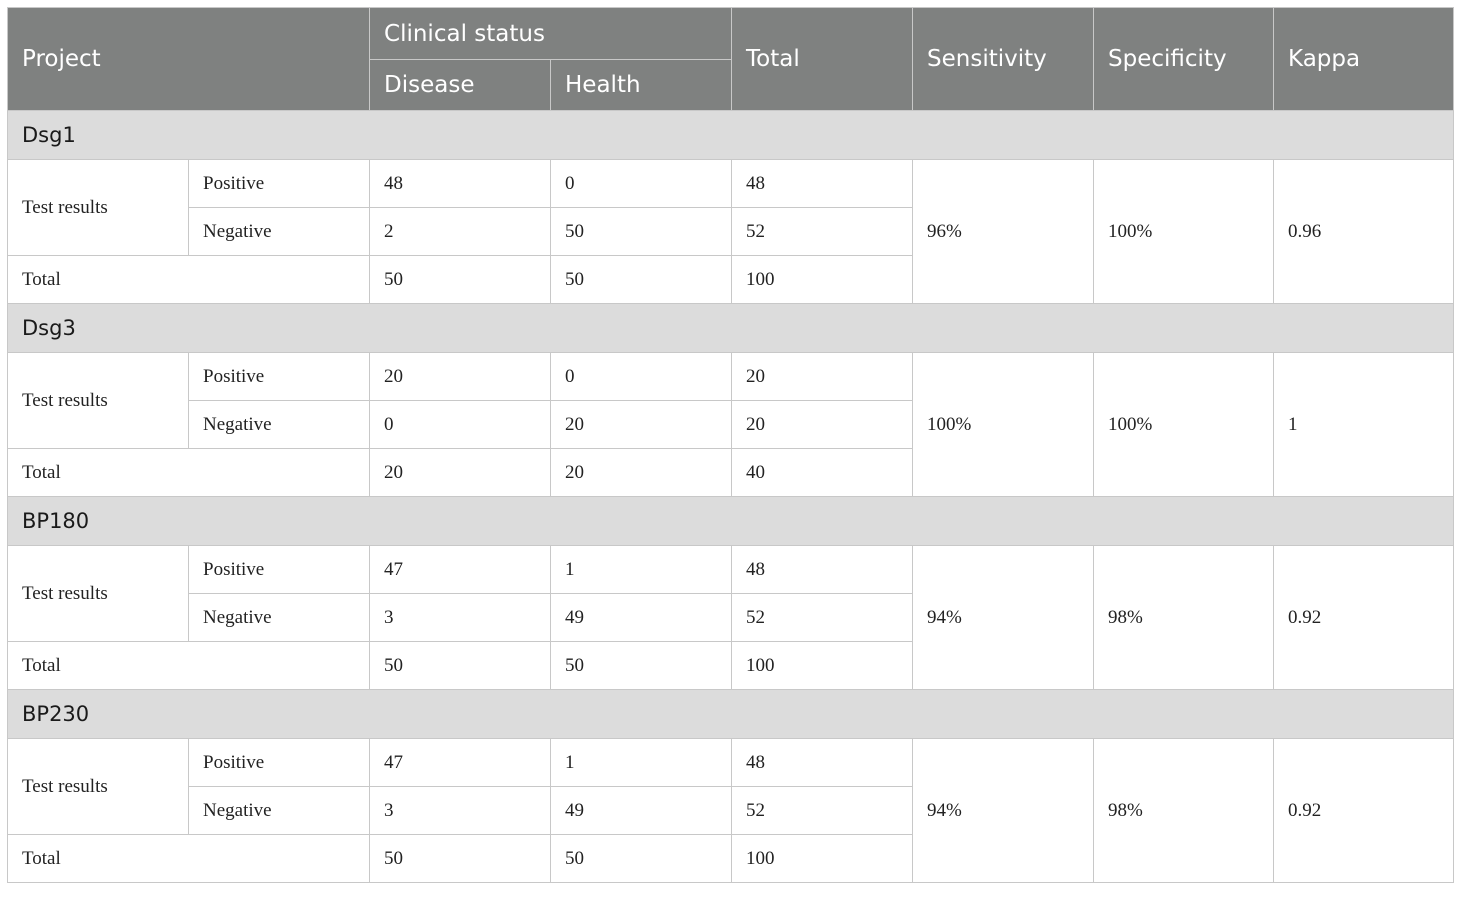  I want to click on header-disease: Disease, so click(460, 85).